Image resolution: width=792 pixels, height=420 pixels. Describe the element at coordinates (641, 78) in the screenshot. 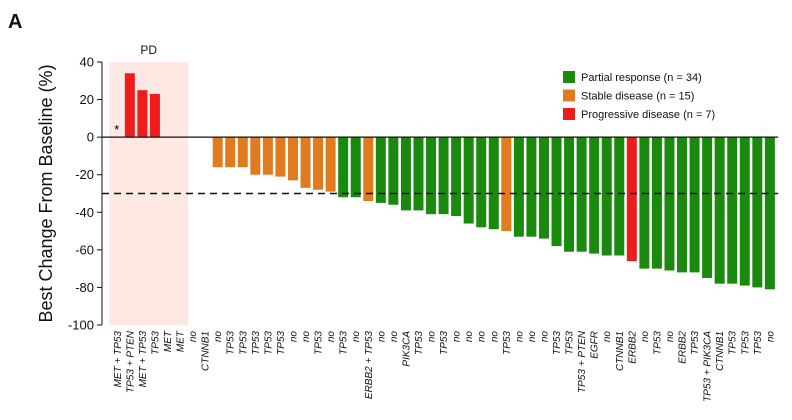

I see `legend-label: Partial response (n = 34)` at that location.